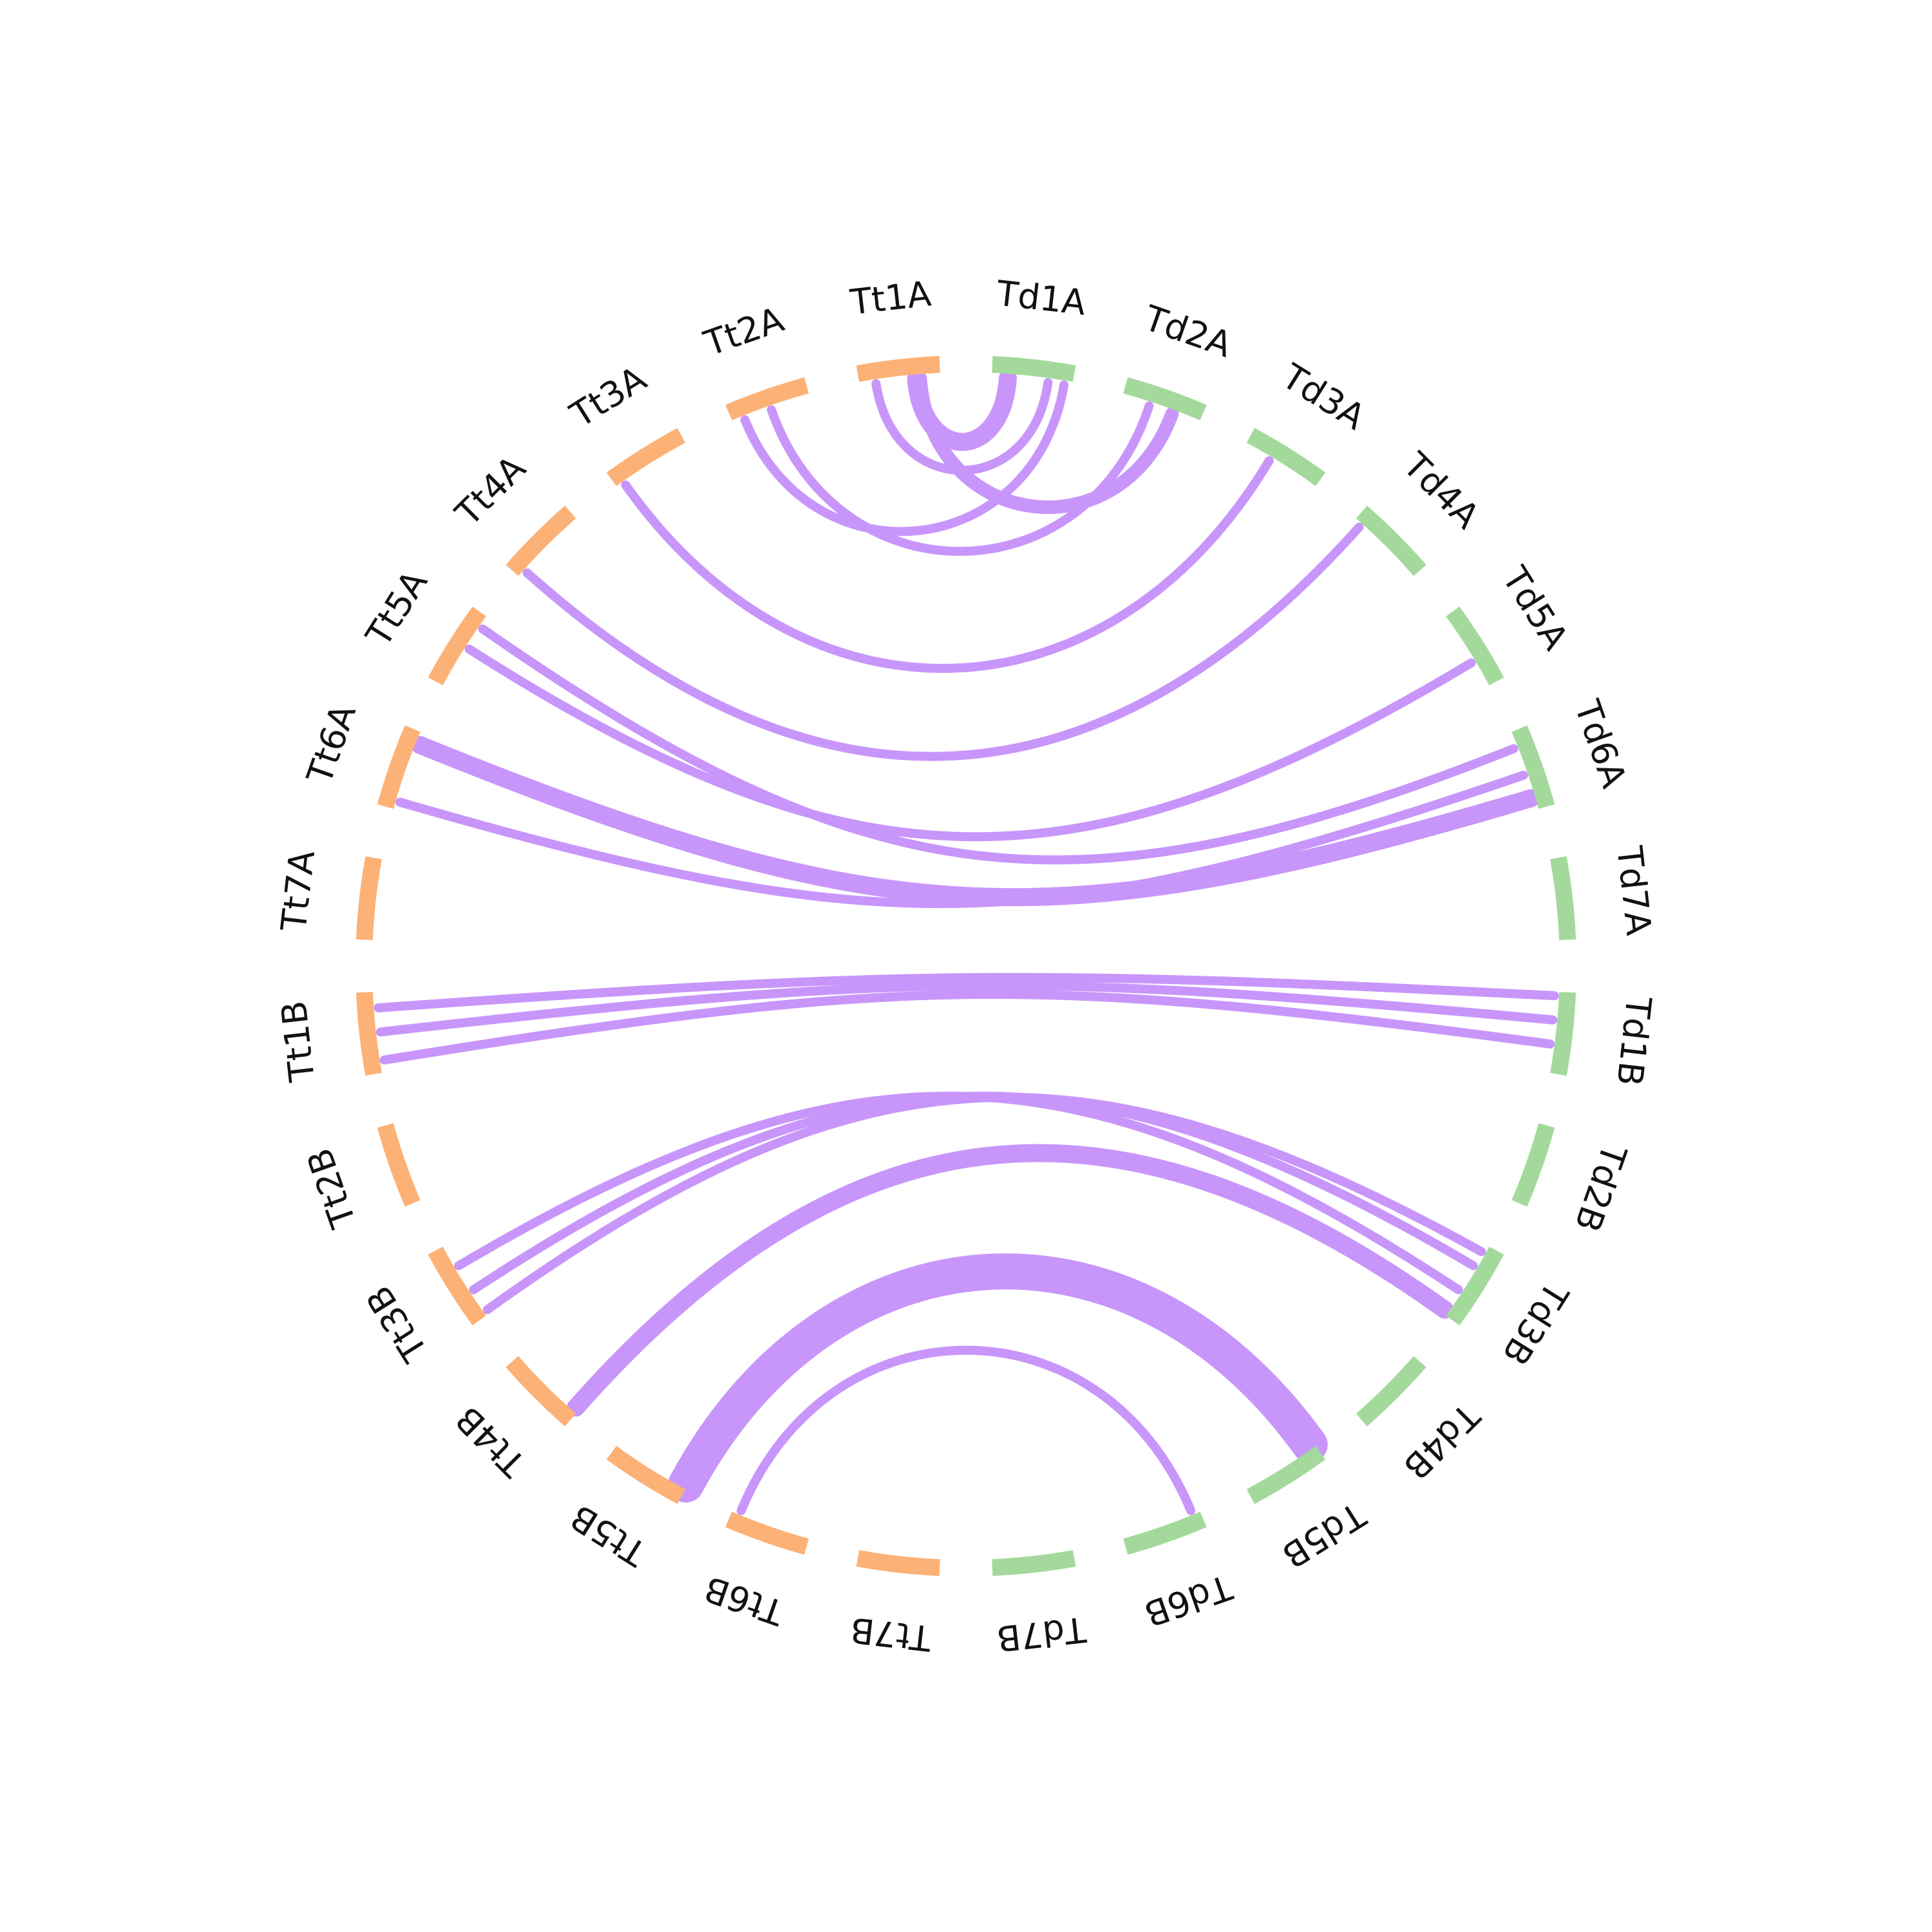  What do you see at coordinates (767, 1533) in the screenshot?
I see `sector-tt6b` at bounding box center [767, 1533].